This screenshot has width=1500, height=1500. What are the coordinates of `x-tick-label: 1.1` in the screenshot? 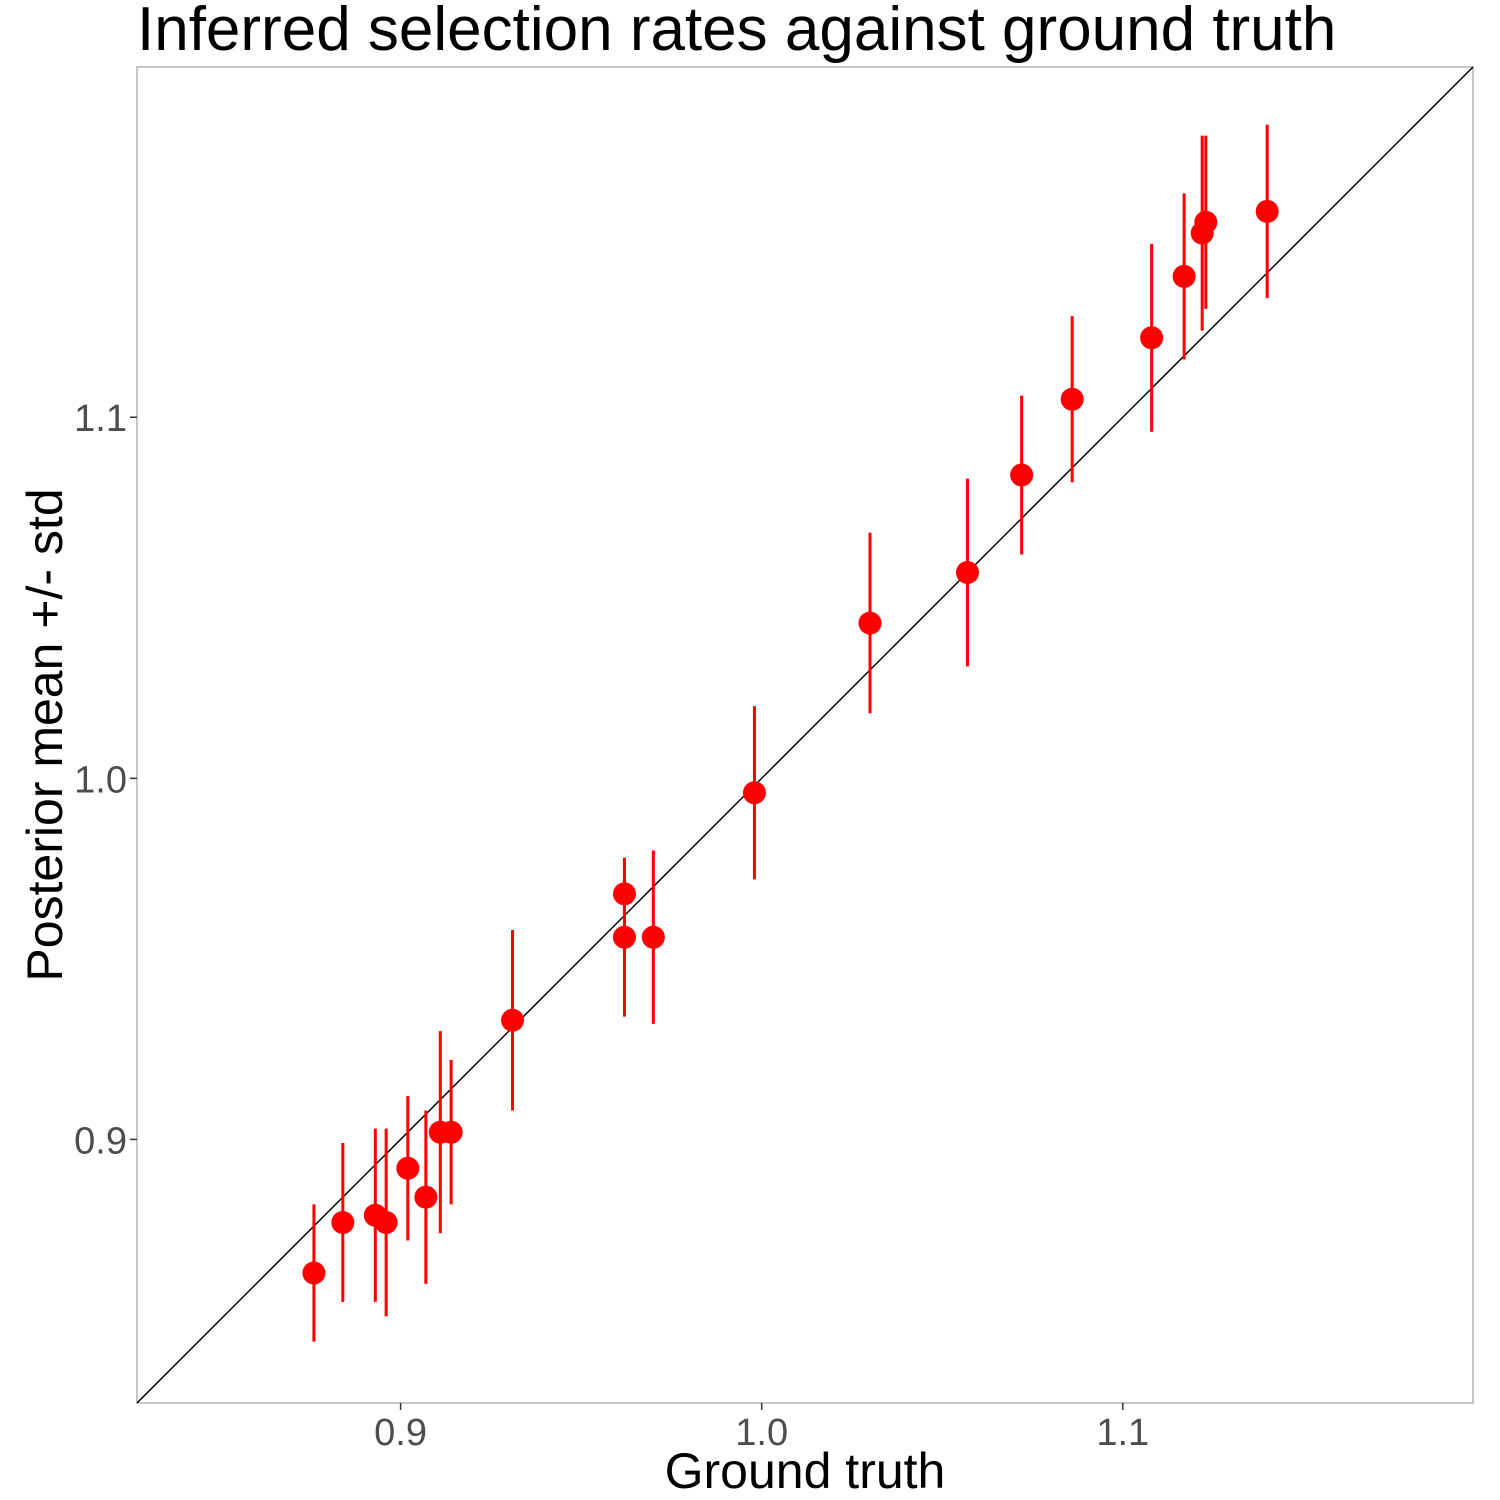 It's located at (1122, 1433).